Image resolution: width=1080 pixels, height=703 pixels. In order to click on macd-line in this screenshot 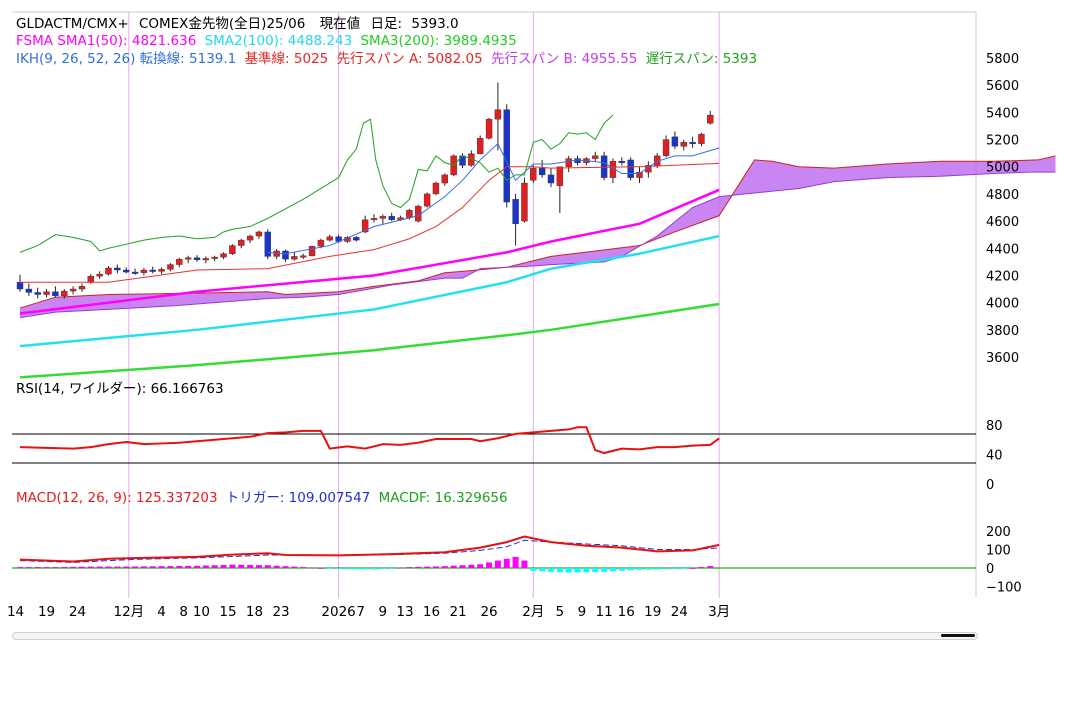, I will do `click(369, 549)`.